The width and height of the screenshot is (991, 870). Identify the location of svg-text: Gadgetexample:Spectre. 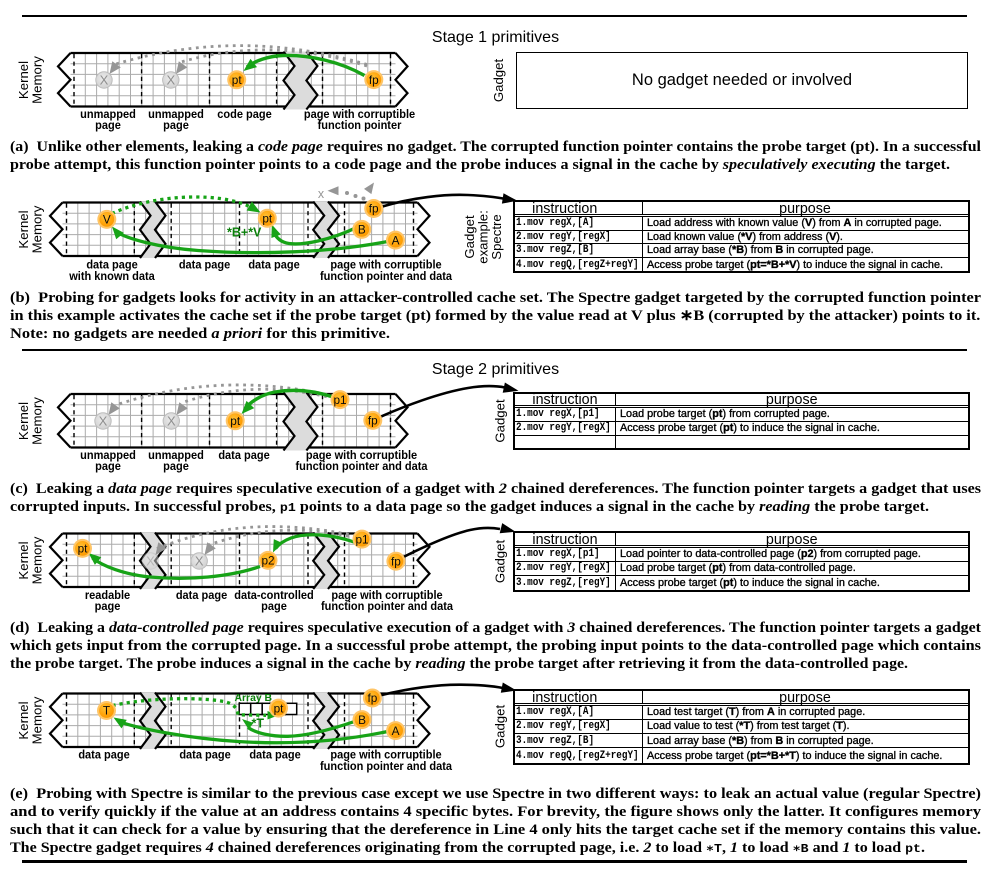
(483, 237).